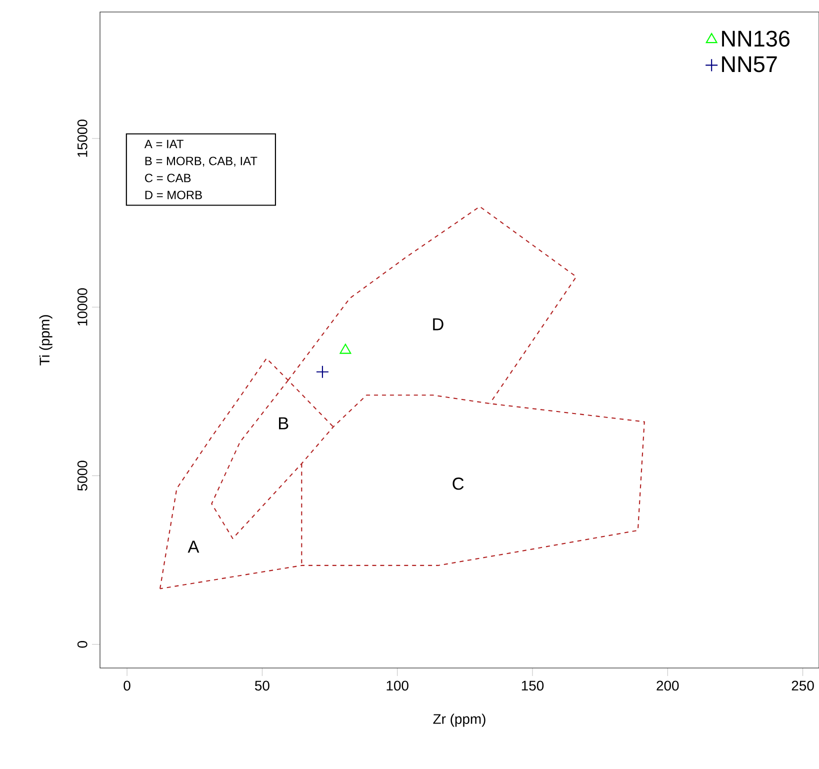 The image size is (819, 769). I want to click on annotation: A, so click(194, 546).